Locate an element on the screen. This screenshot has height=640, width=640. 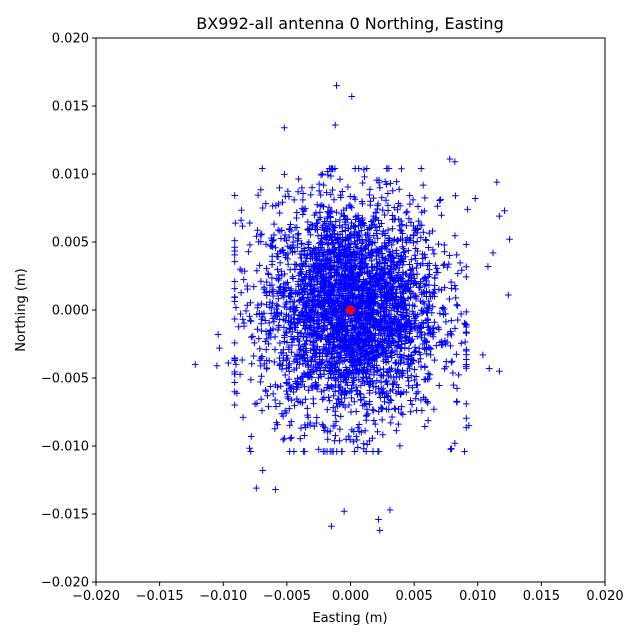
y-tick-label: −0.015 is located at coordinates (65, 515).